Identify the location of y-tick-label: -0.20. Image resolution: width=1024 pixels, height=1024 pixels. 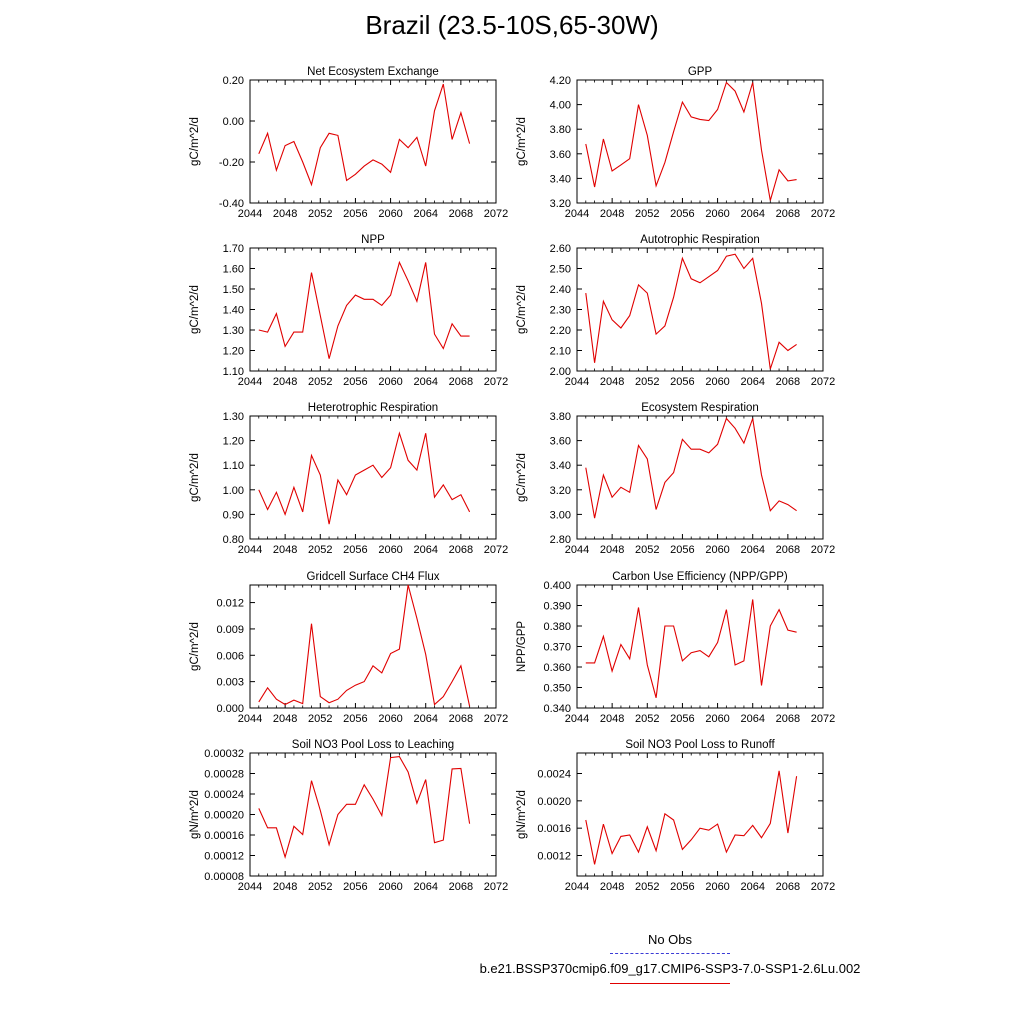
(231, 163).